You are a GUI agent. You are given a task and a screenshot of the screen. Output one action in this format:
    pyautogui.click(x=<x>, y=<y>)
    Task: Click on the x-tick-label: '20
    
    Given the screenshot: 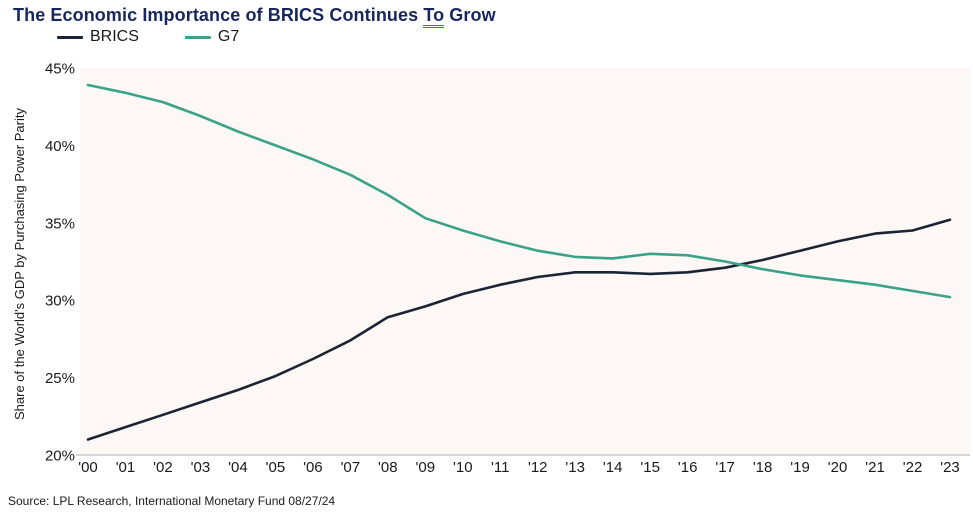 What is the action you would take?
    pyautogui.click(x=838, y=467)
    